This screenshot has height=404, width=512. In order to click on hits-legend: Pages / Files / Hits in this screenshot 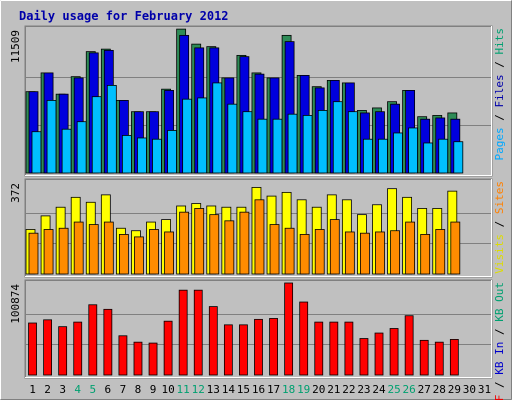, I will do `click(499, 94)`.